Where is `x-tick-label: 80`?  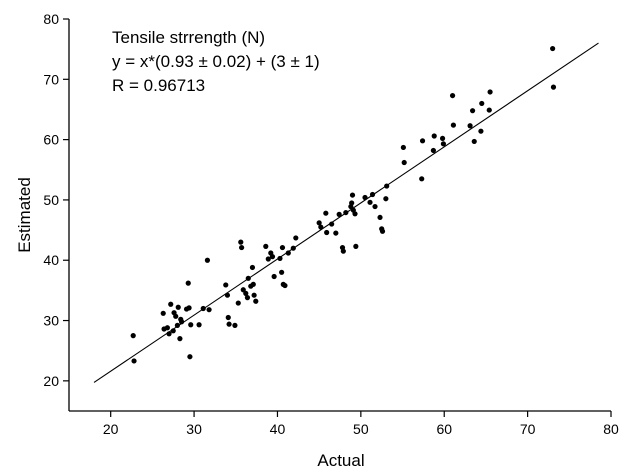
x-tick-label: 80 is located at coordinates (611, 429).